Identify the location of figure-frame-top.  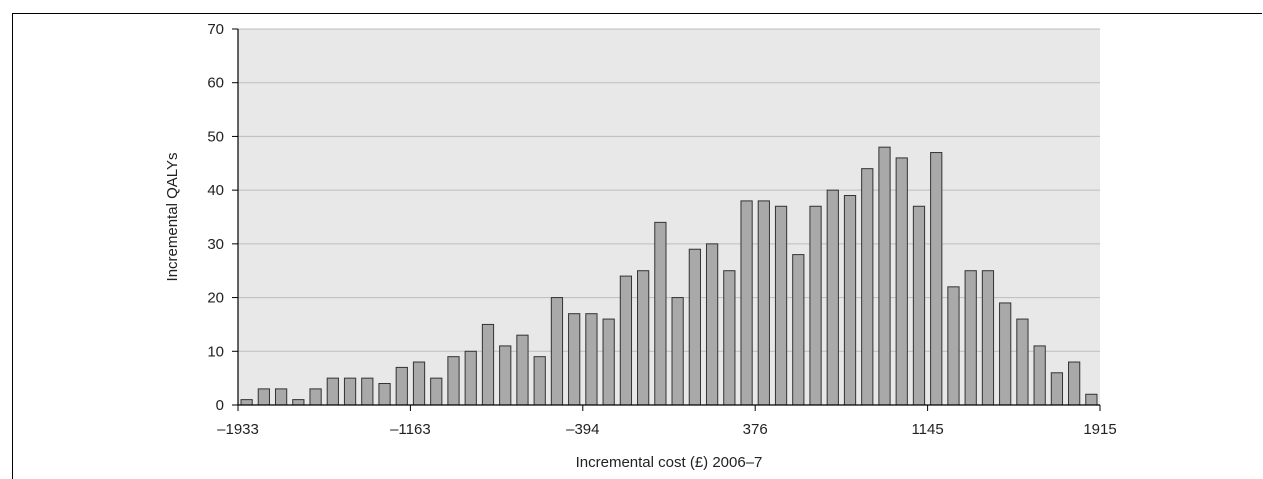
(637, 13).